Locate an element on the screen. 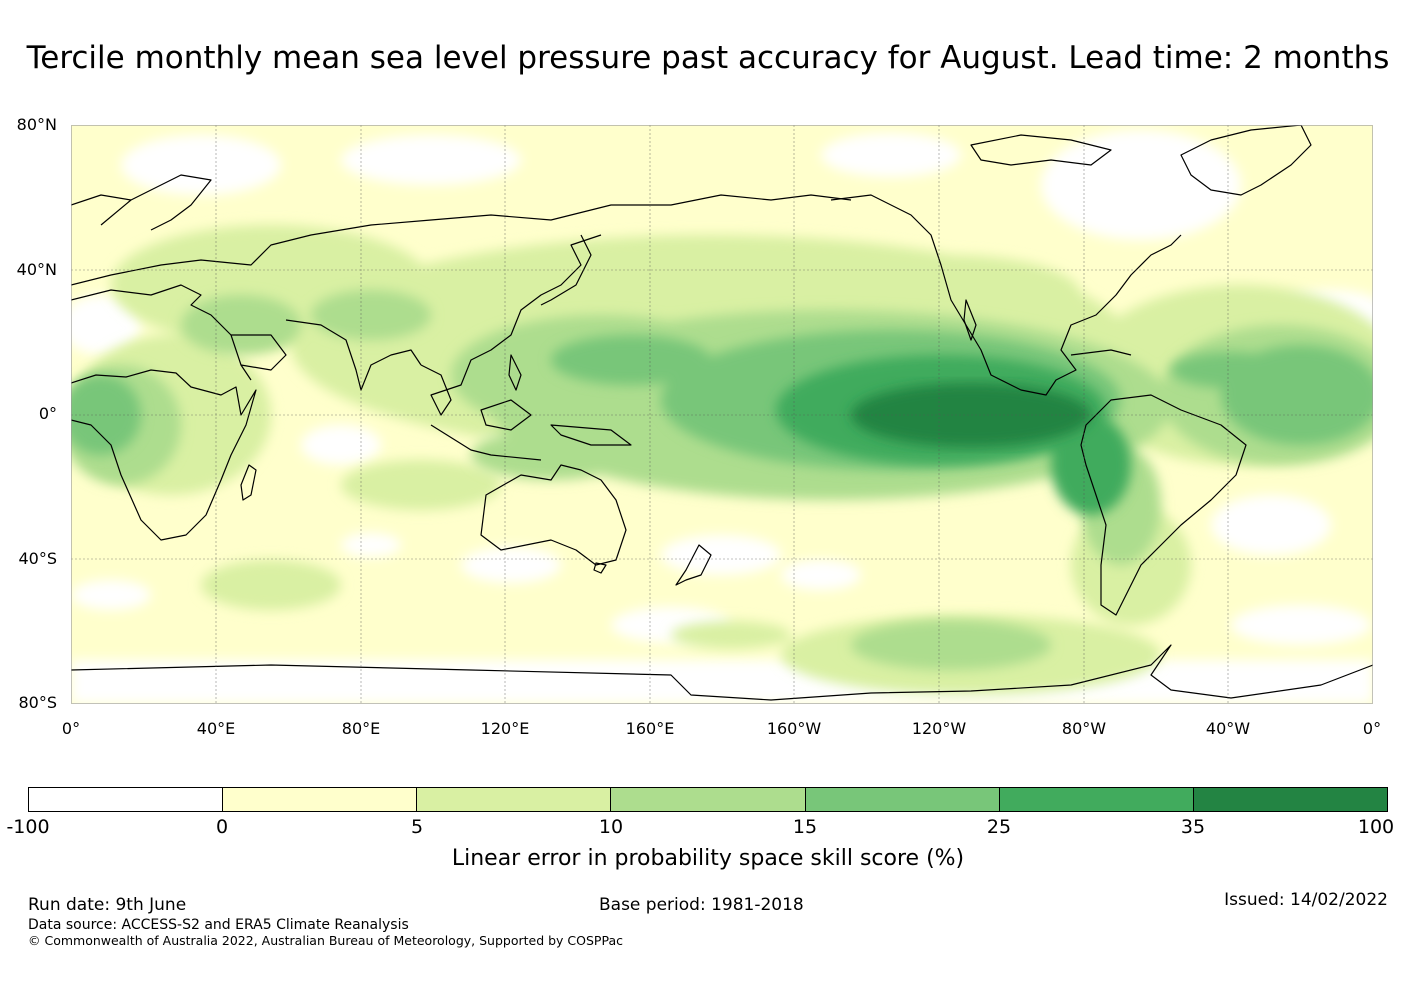 The height and width of the screenshot is (990, 1416). lat-label-80s: 80°S is located at coordinates (37, 702).